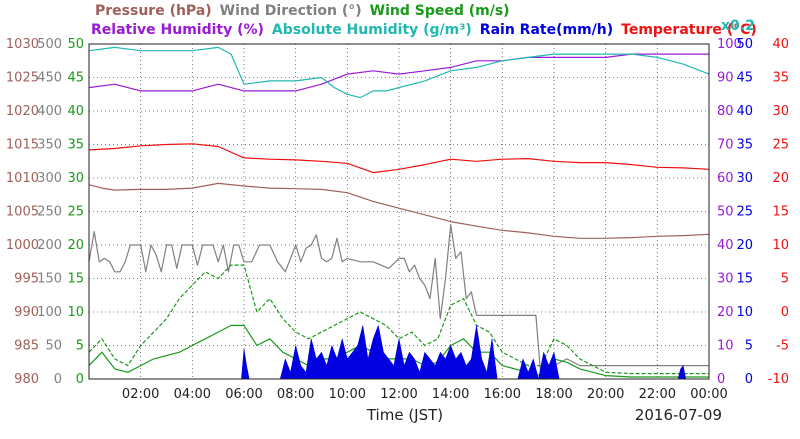 Image resolution: width=800 pixels, height=439 pixels. Describe the element at coordinates (75, 111) in the screenshot. I see `wind-speed-tick-label: 40` at that location.